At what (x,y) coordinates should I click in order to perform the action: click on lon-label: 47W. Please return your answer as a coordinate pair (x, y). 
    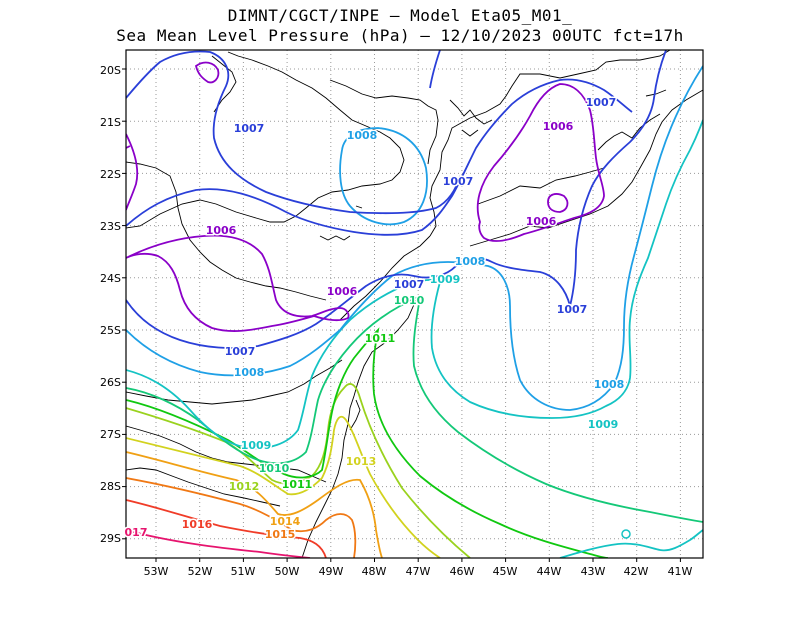
    Looking at the image, I should click on (418, 571).